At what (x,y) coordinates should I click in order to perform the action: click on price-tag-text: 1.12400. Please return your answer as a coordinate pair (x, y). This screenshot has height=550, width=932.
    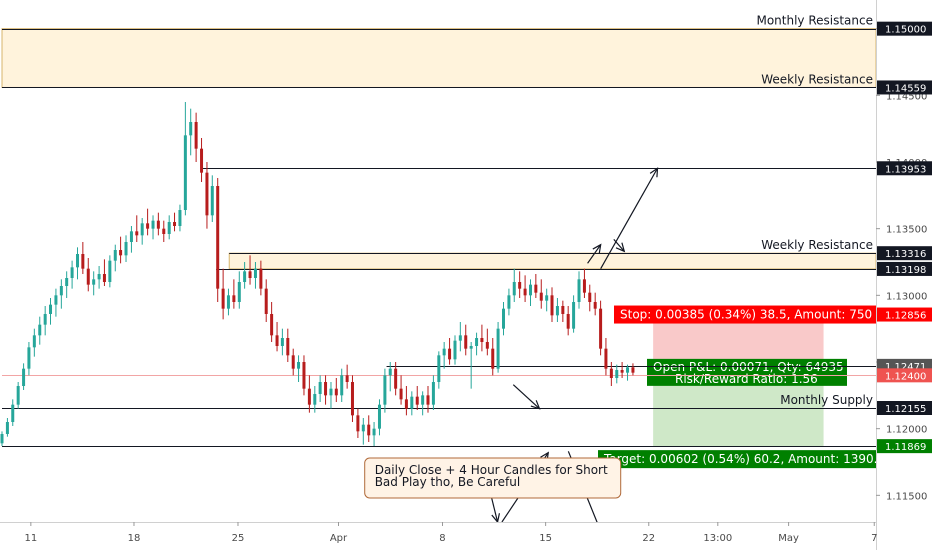
    Looking at the image, I should click on (905, 376).